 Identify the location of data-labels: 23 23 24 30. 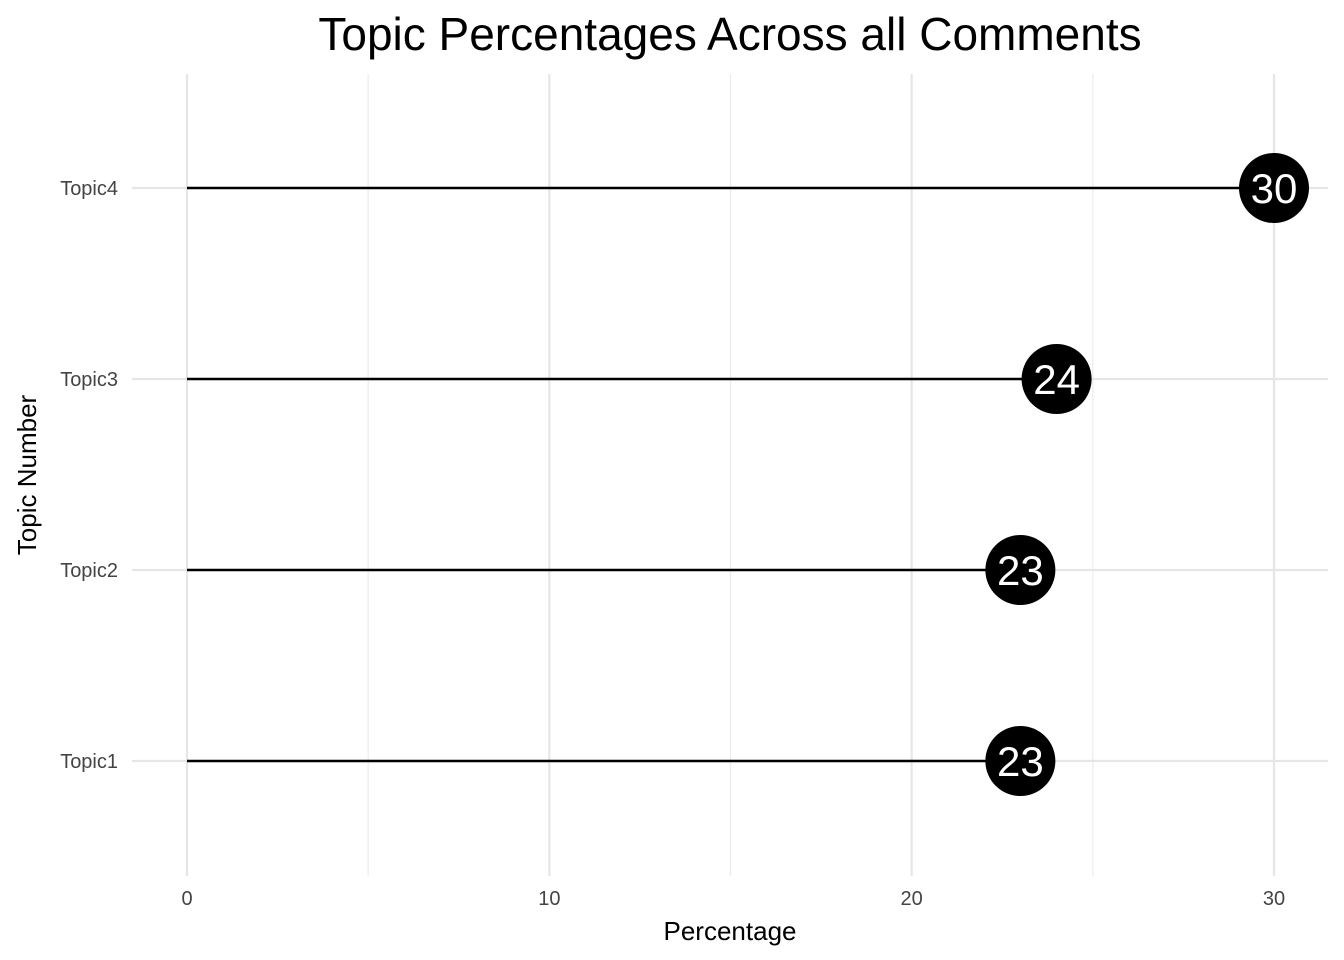
(1147, 475).